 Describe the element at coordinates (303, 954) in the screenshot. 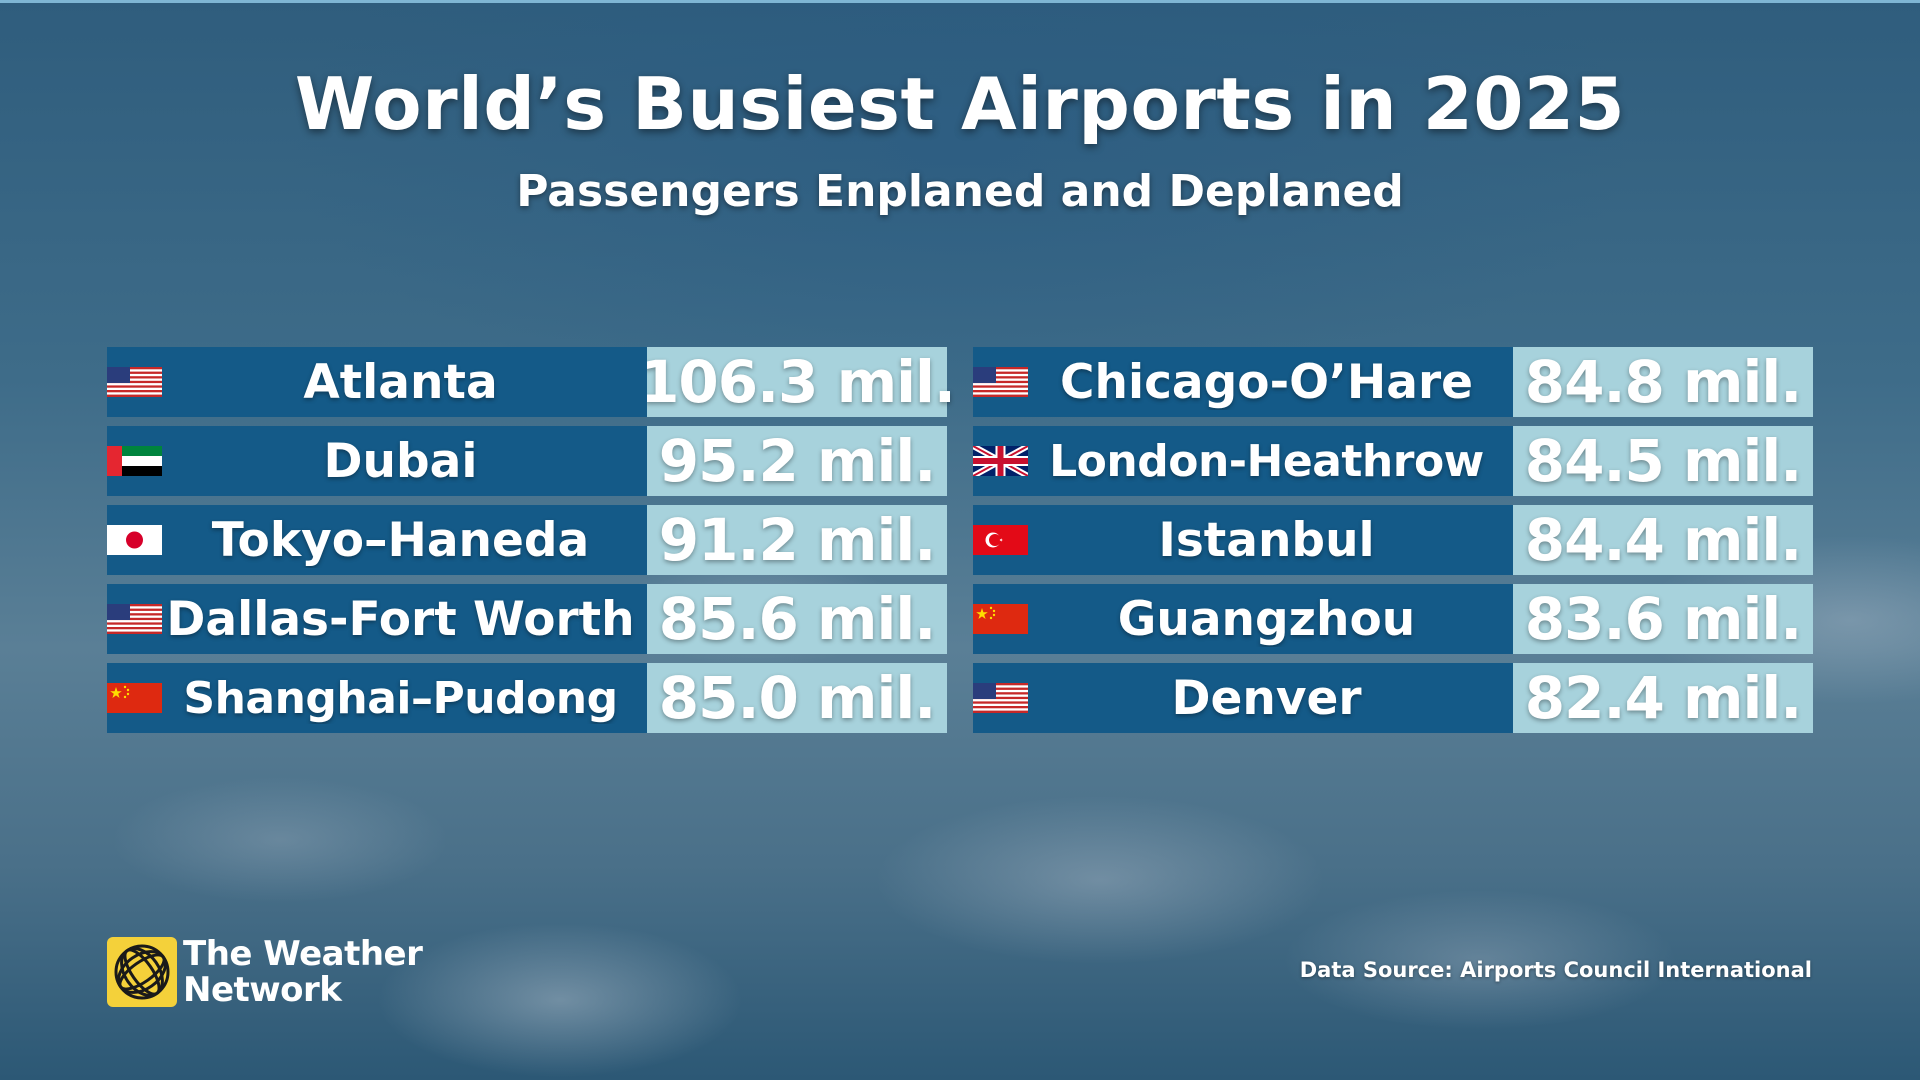

I see `logo-line-1: The Weather` at that location.